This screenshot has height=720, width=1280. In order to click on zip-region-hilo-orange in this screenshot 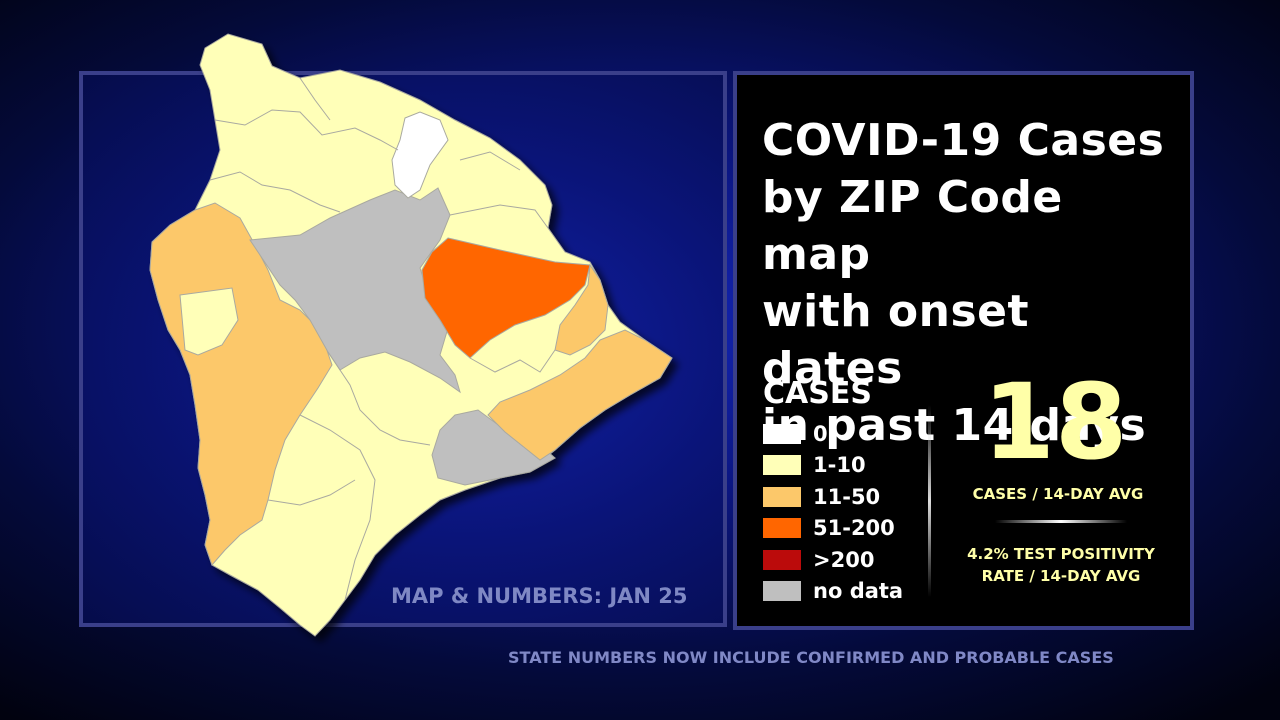, I will do `click(506, 298)`.